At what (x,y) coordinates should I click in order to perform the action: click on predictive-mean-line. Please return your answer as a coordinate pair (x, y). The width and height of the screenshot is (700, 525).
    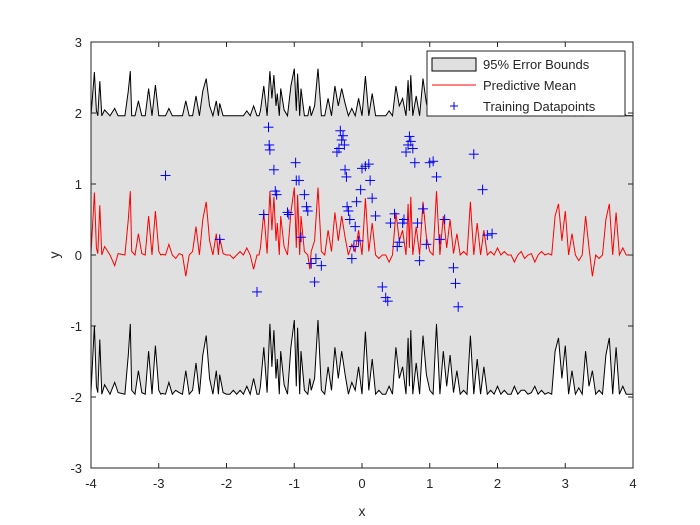
    Looking at the image, I should click on (362, 232).